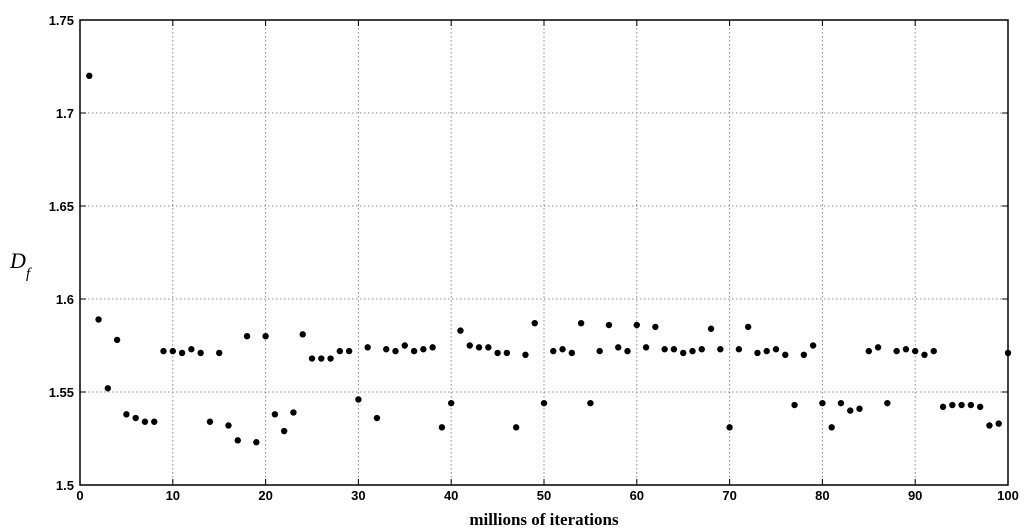 This screenshot has height=529, width=1024. I want to click on x-tick-label: 0, so click(79, 495).